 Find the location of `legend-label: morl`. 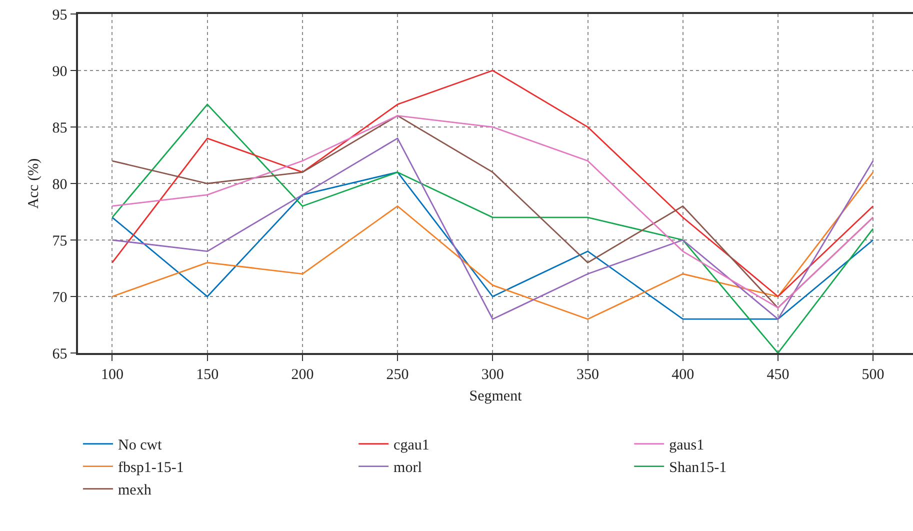

legend-label: morl is located at coordinates (408, 468).